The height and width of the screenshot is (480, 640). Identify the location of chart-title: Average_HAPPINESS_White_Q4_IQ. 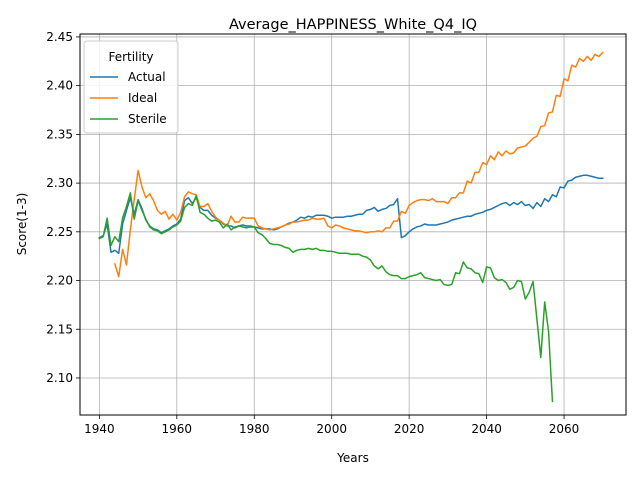
(353, 25).